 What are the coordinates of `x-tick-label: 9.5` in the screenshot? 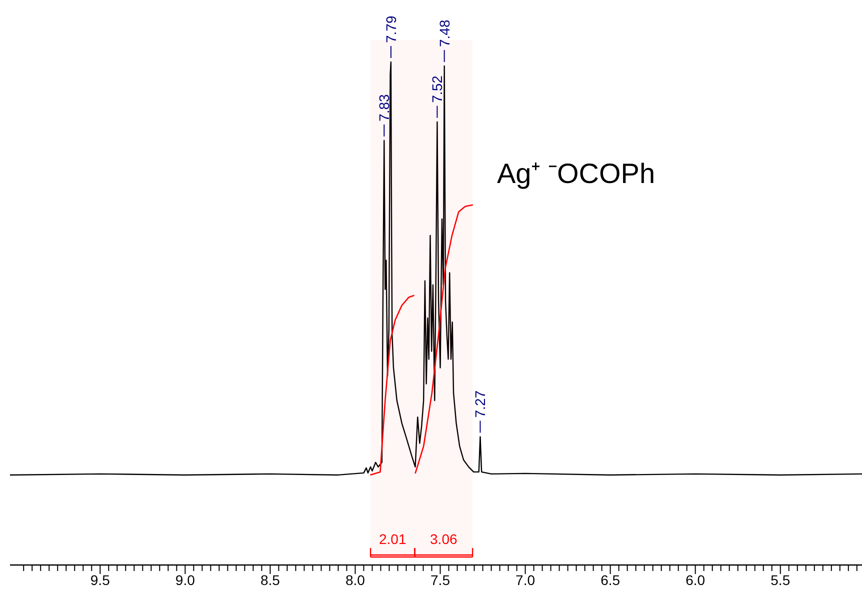 It's located at (100, 580).